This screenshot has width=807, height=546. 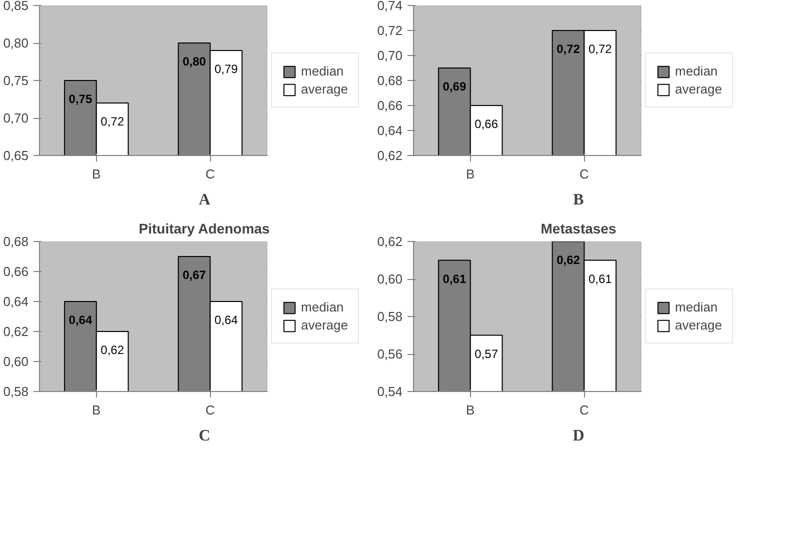 What do you see at coordinates (454, 87) in the screenshot?
I see `data-label: 0,69` at bounding box center [454, 87].